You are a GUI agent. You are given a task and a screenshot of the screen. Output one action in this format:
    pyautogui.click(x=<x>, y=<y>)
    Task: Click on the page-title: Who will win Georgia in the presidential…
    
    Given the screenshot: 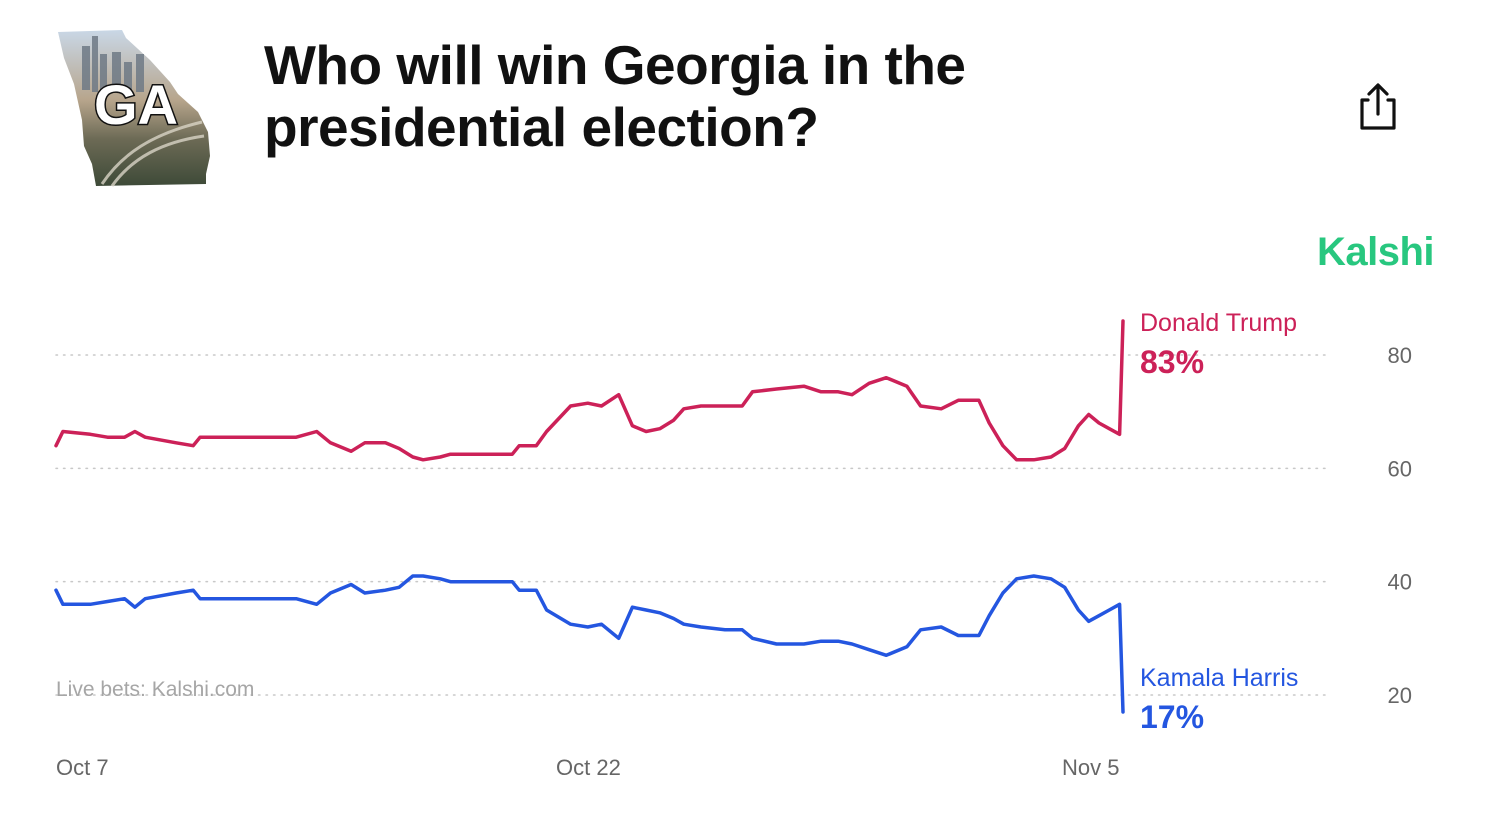 What is the action you would take?
    pyautogui.click(x=615, y=96)
    